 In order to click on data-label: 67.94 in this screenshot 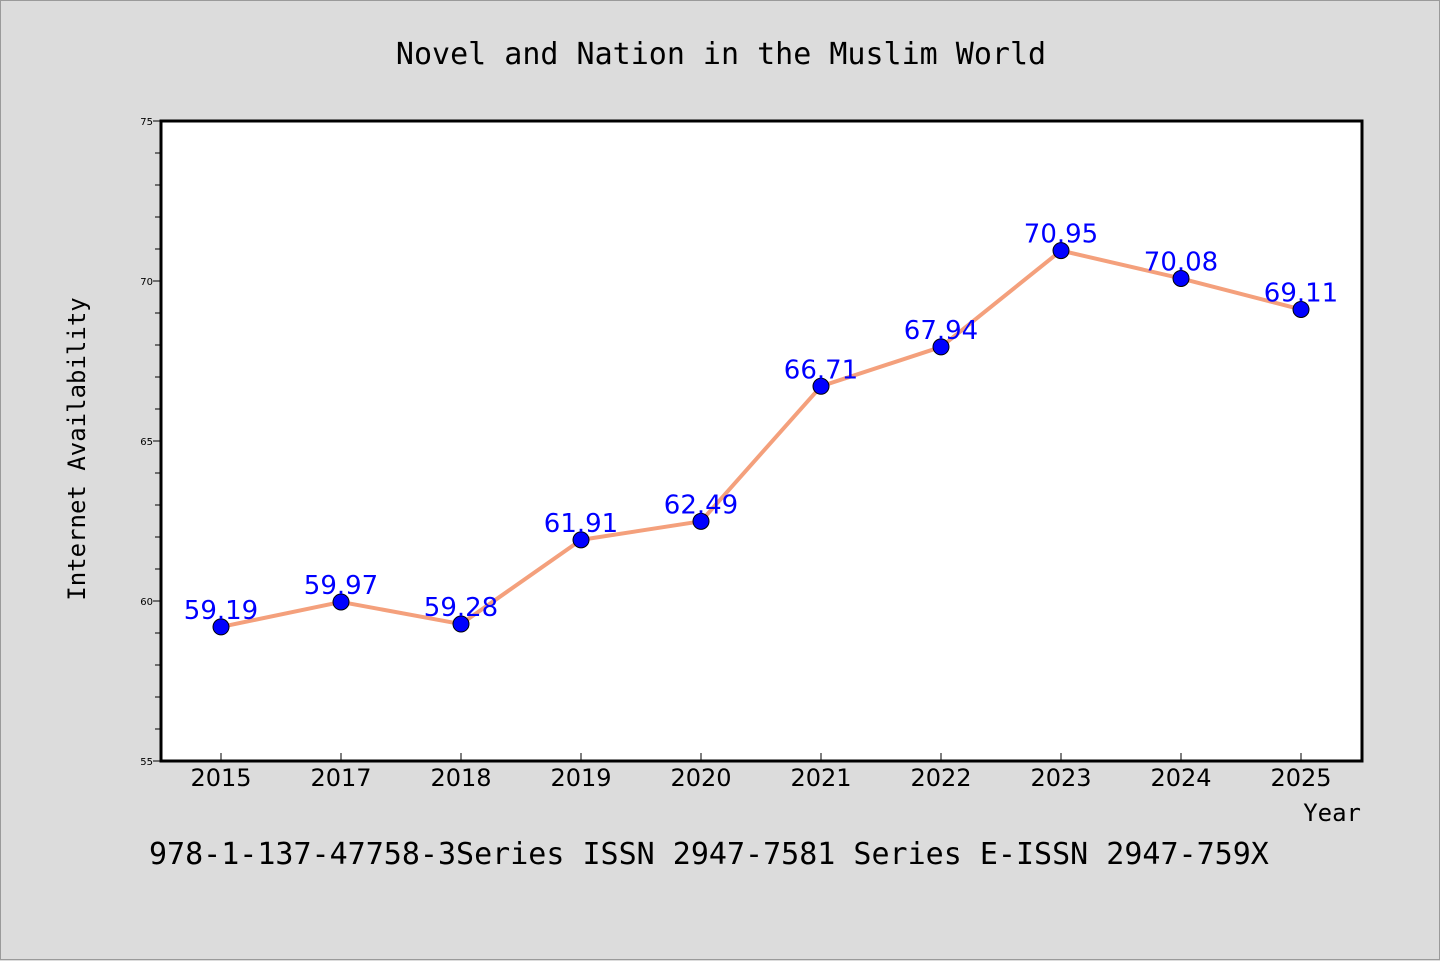, I will do `click(941, 331)`.